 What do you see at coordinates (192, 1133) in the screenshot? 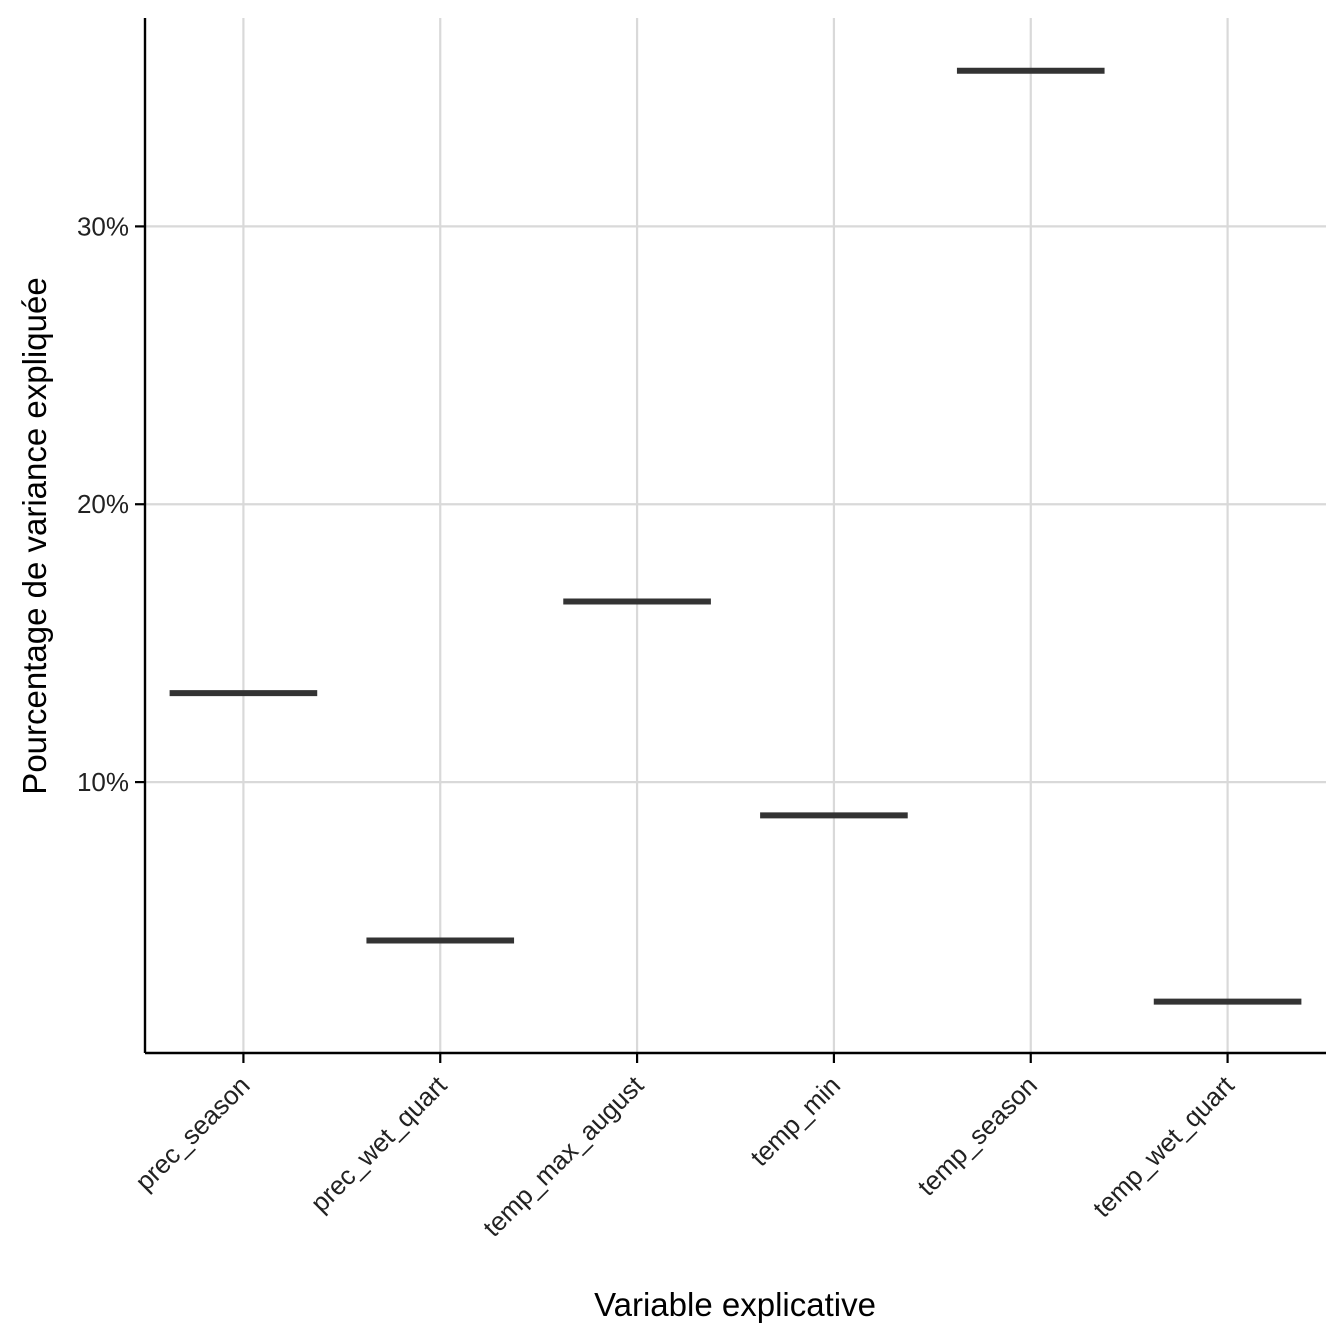
I see `x-tick-label: prec_season` at bounding box center [192, 1133].